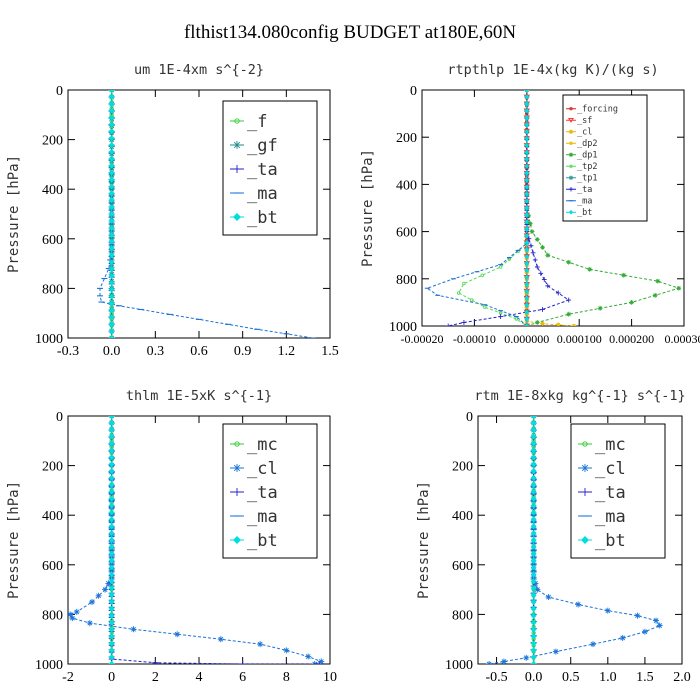  Describe the element at coordinates (330, 351) in the screenshot. I see `x-tick-label: 1.5` at that location.